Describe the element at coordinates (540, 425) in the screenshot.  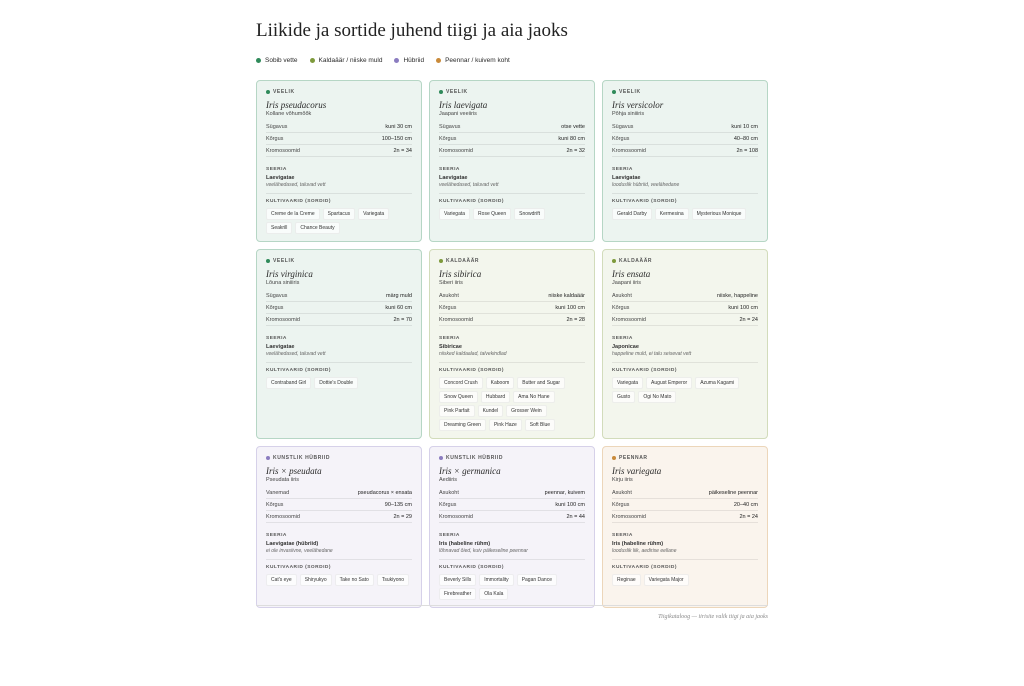
I see `cultivar-chip: Soft Blue` at that location.